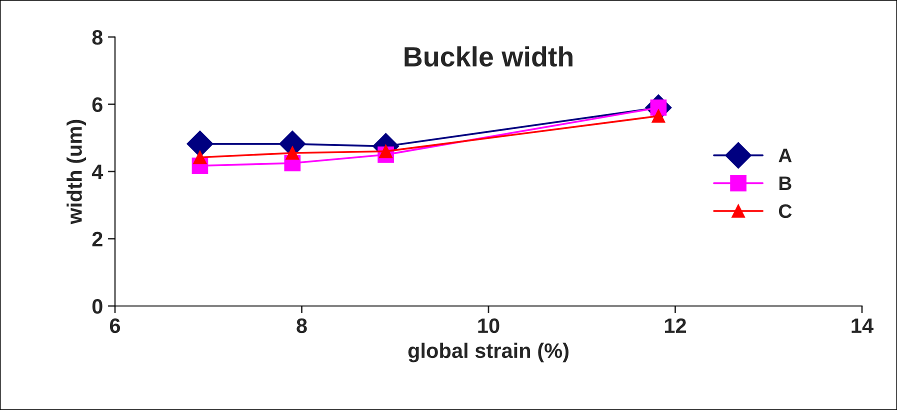 Image resolution: width=897 pixels, height=410 pixels. I want to click on y-axis-title: width (um), so click(76, 172).